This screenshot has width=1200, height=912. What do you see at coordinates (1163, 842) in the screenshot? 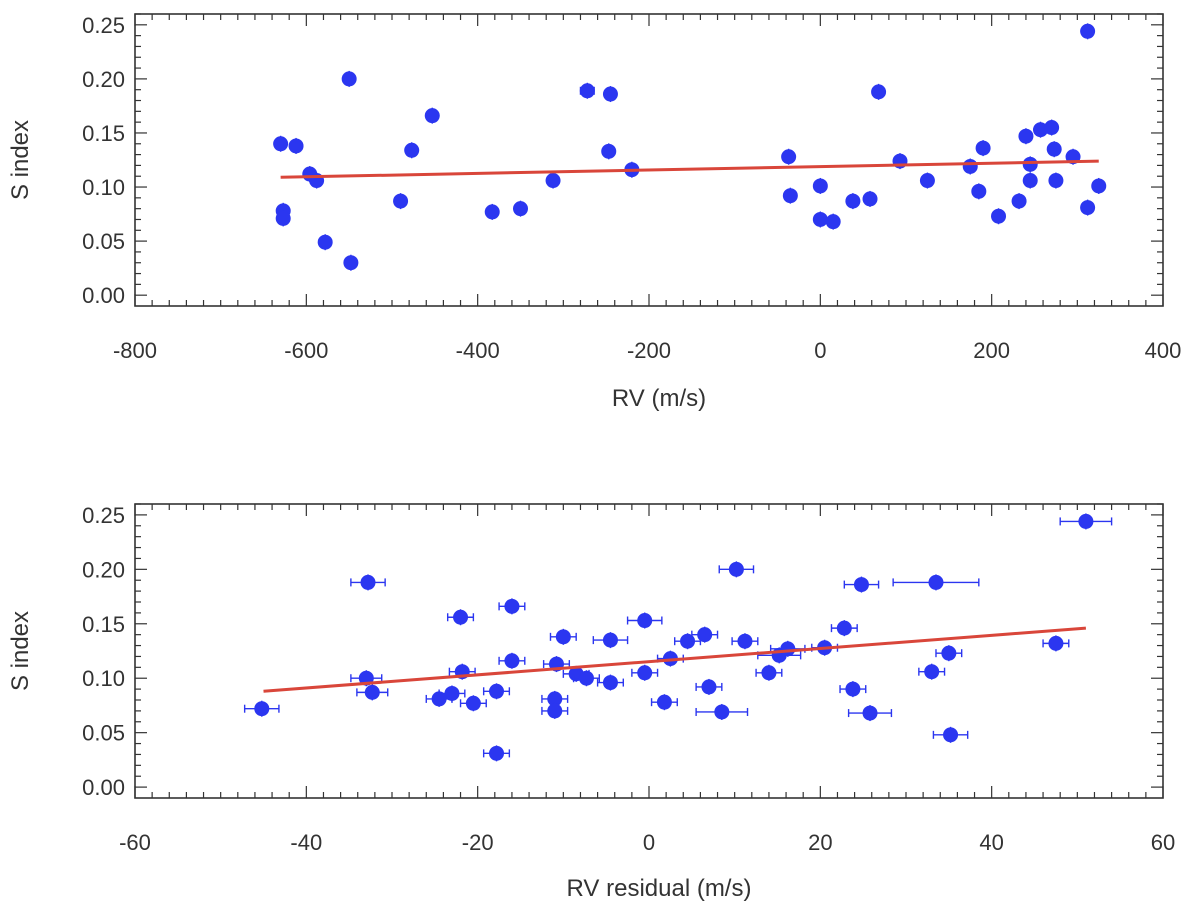
I see `x-tick-label: 60` at bounding box center [1163, 842].